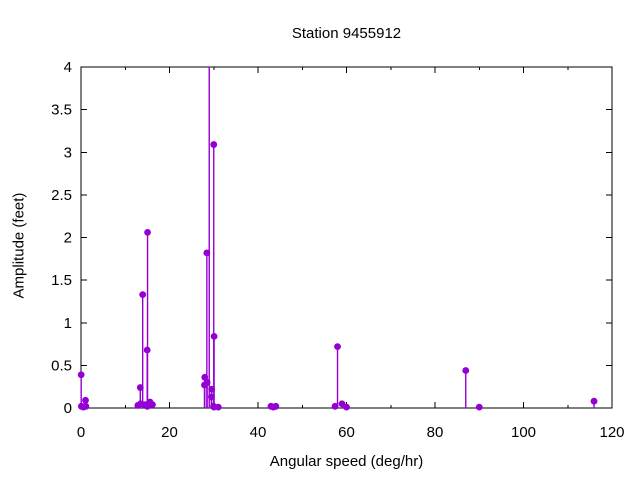 This screenshot has height=480, width=640. Describe the element at coordinates (523, 432) in the screenshot. I see `x-tick-label: 100` at that location.